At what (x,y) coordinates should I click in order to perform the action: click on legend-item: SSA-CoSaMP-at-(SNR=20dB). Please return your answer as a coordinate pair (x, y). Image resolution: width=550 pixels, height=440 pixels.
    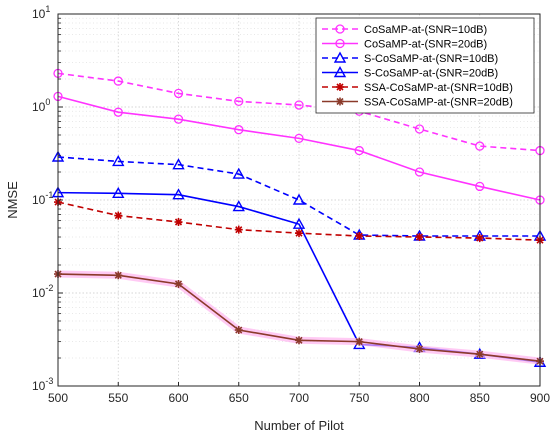
    Looking at the image, I should click on (417, 103).